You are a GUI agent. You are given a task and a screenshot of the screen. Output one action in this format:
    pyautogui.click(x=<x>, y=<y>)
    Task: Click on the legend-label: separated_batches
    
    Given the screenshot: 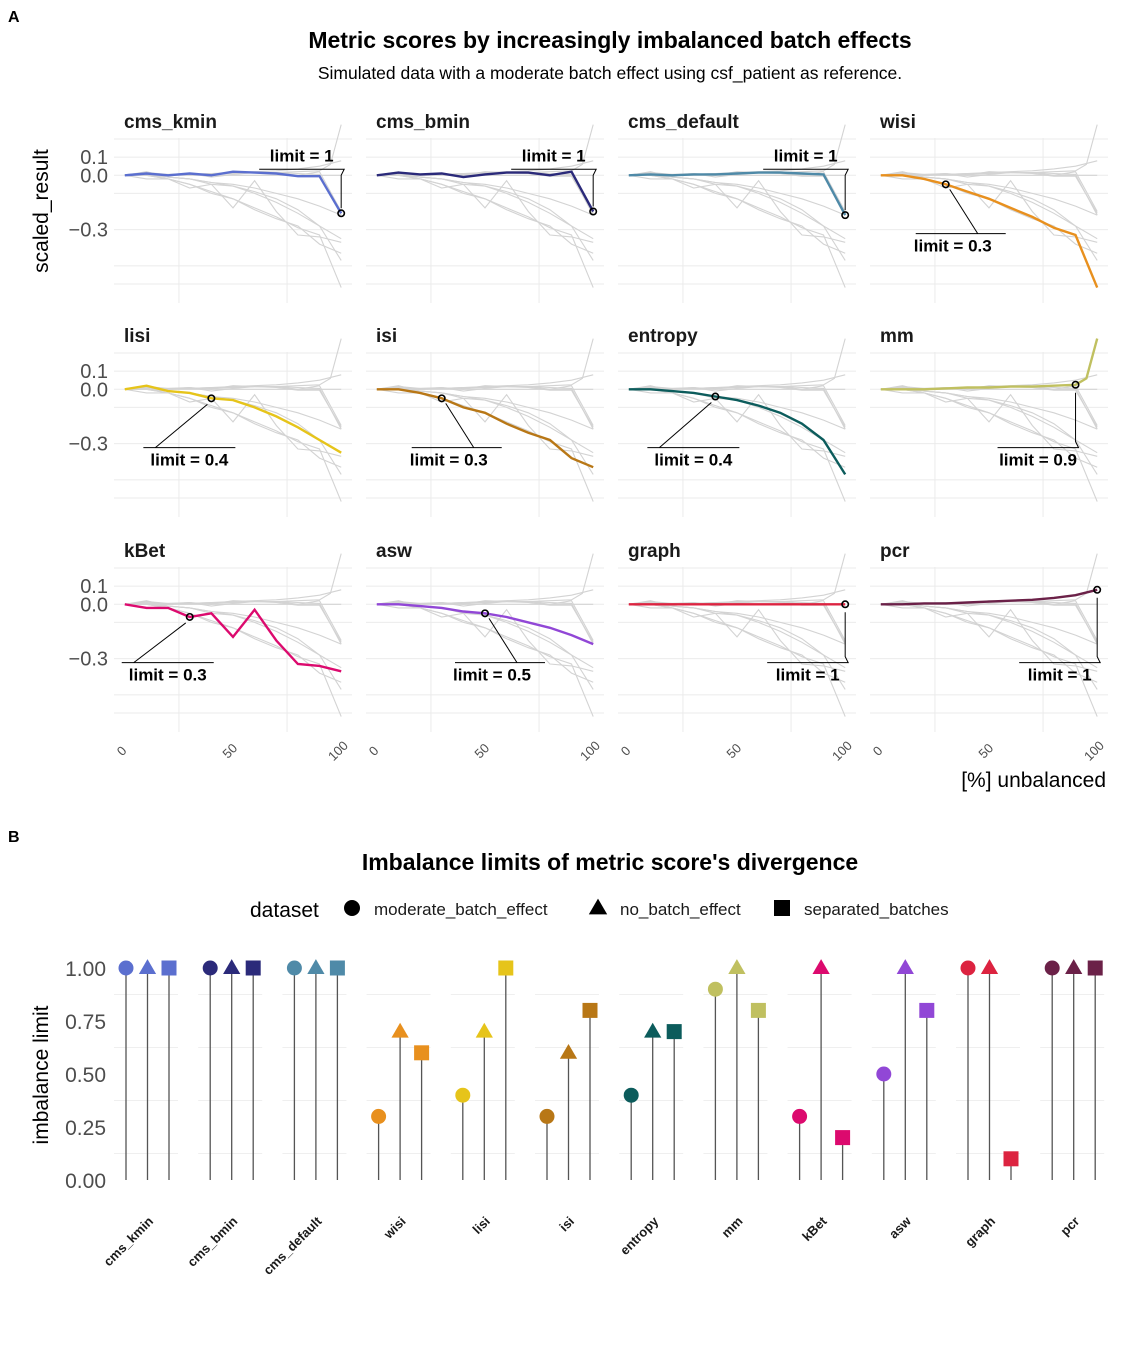 What is the action you would take?
    pyautogui.click(x=876, y=909)
    